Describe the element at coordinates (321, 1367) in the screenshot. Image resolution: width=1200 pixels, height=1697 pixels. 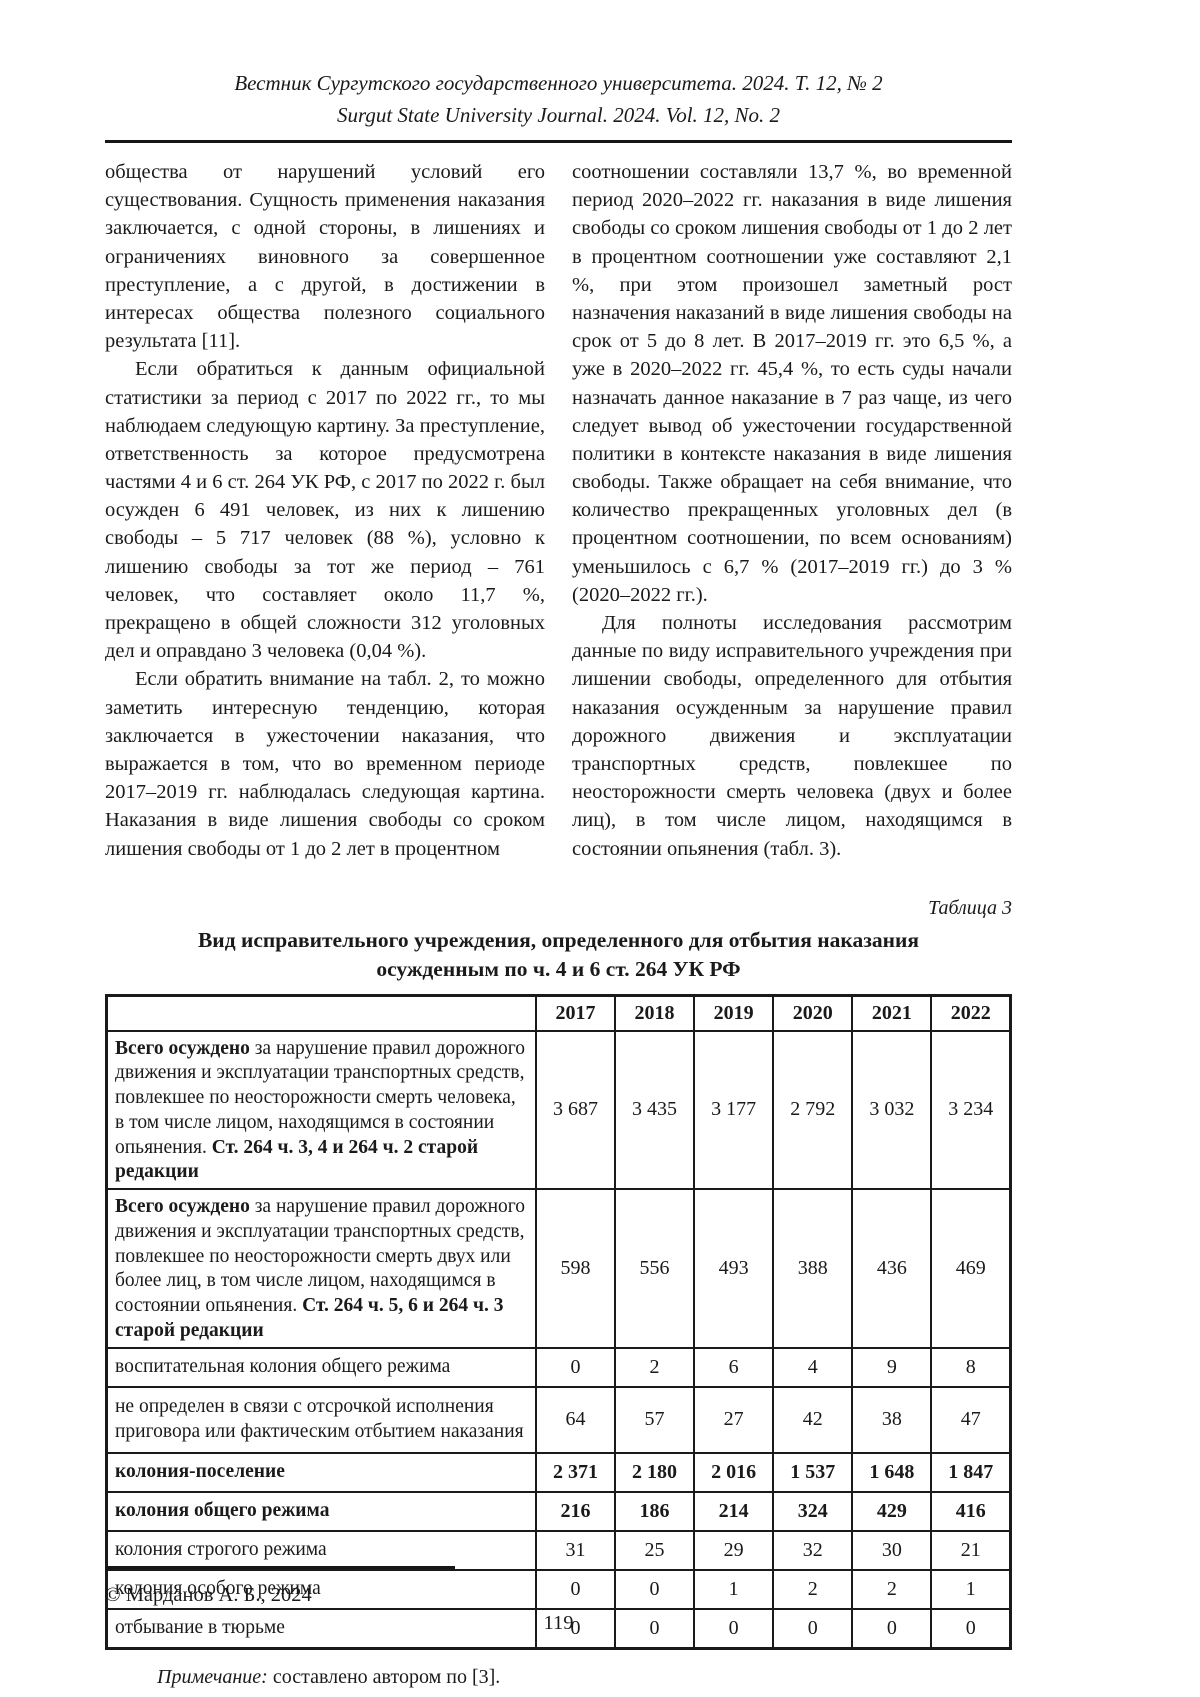
I see `row-label: воспитательная колония общего режима` at that location.